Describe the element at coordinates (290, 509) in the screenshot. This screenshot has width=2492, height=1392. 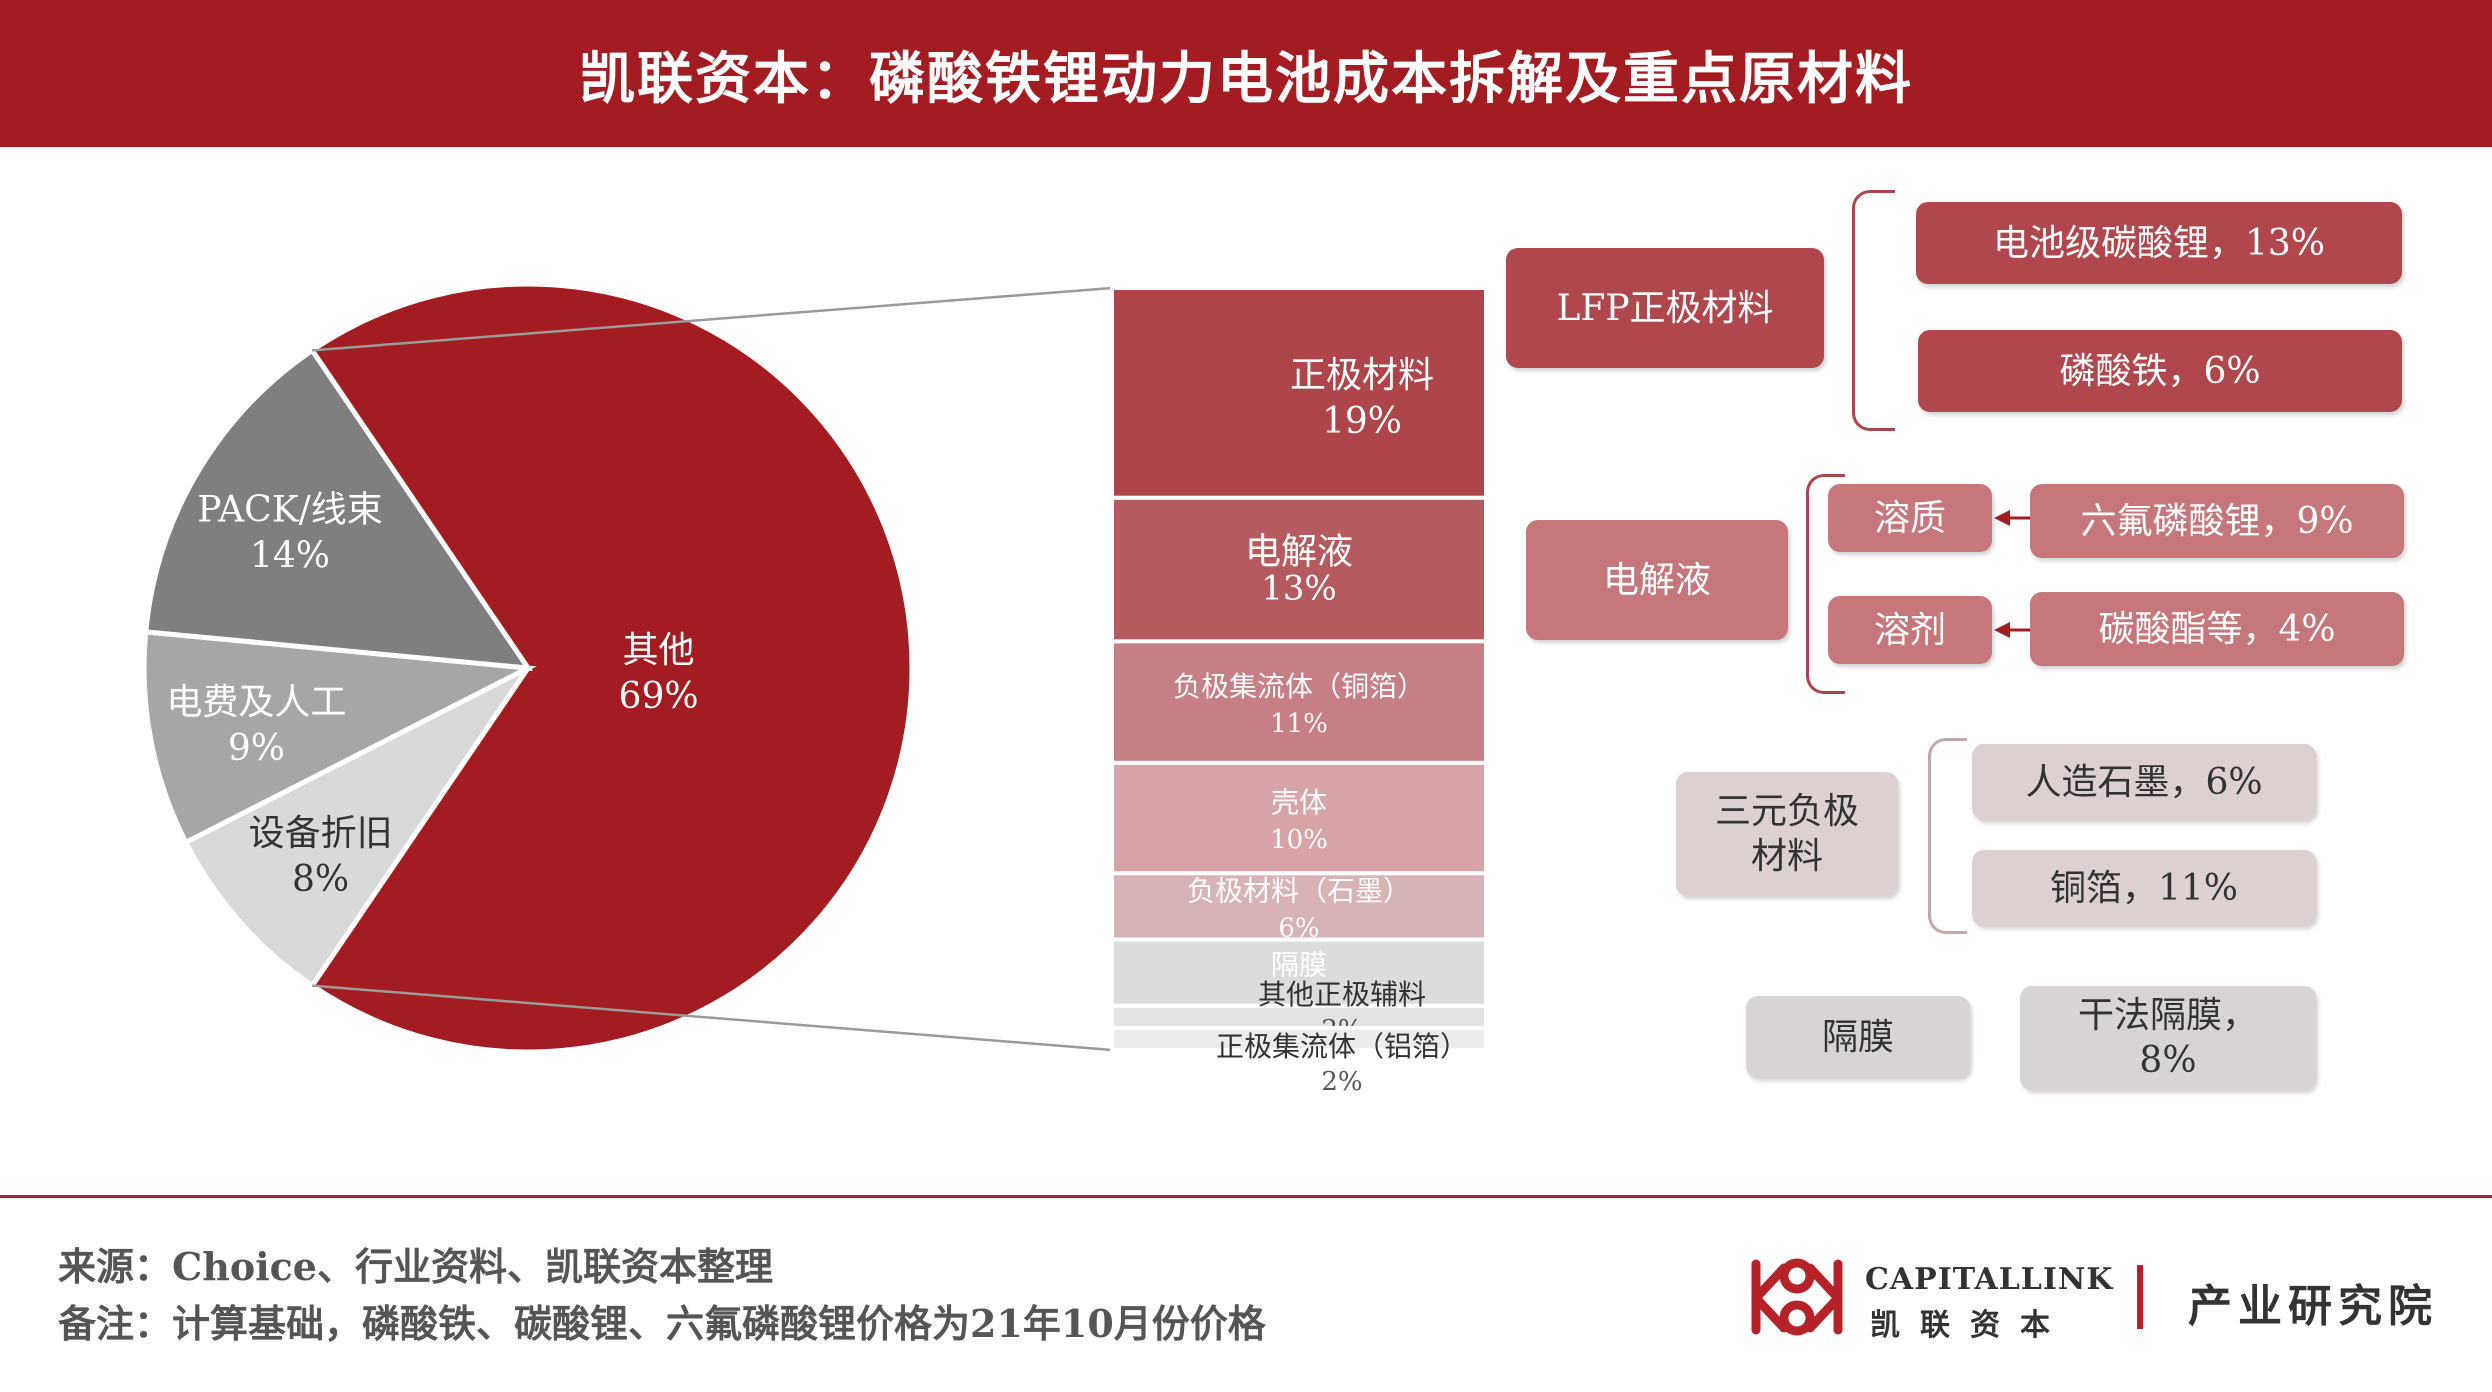
I see `pie-slice-label: PACK/线束` at that location.